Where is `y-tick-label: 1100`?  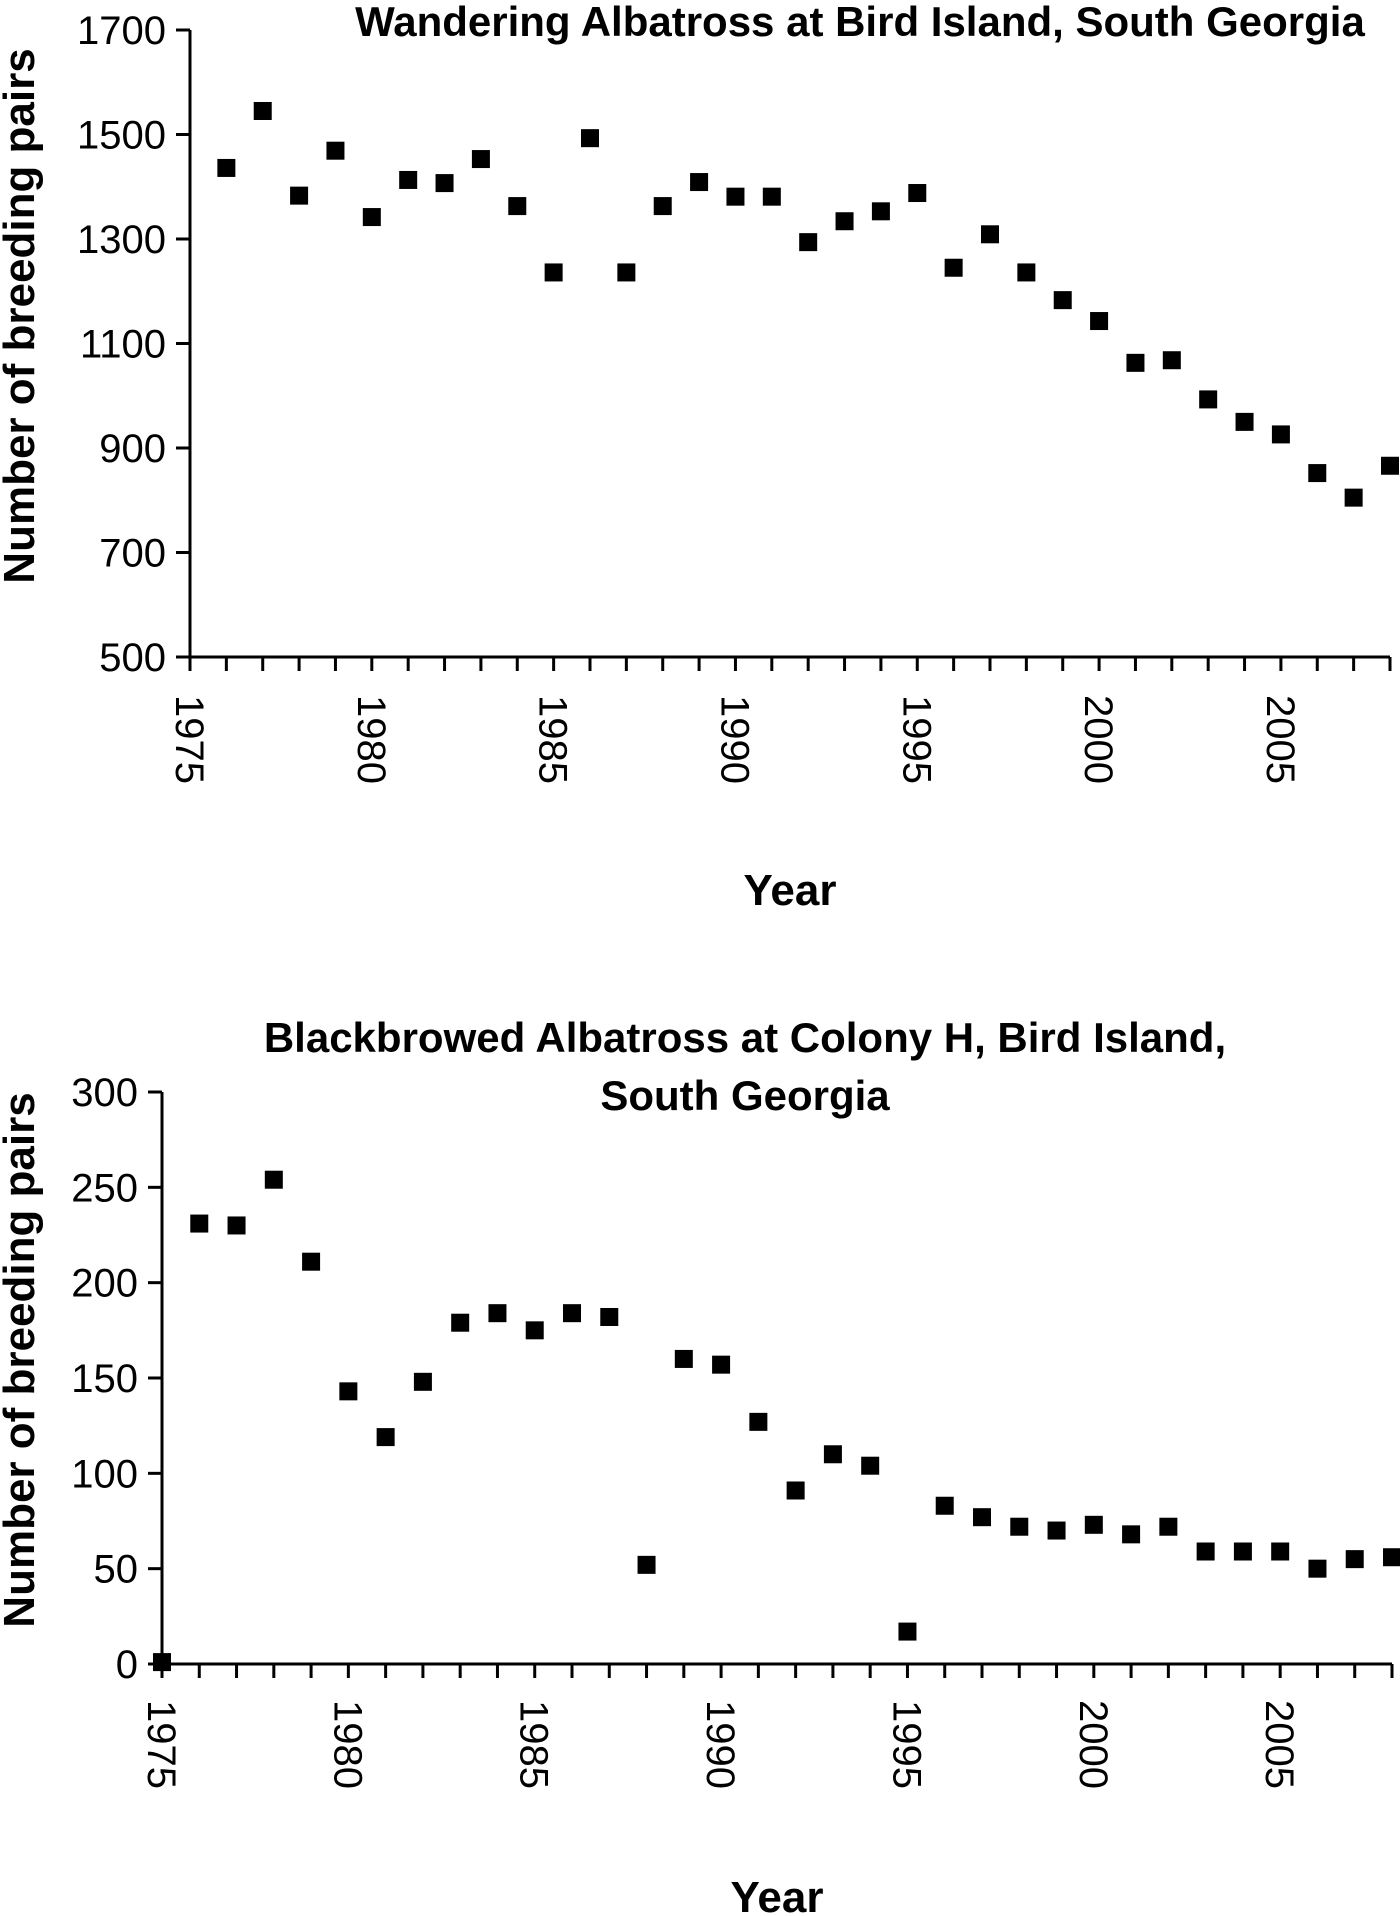 y-tick-label: 1100 is located at coordinates (123, 345).